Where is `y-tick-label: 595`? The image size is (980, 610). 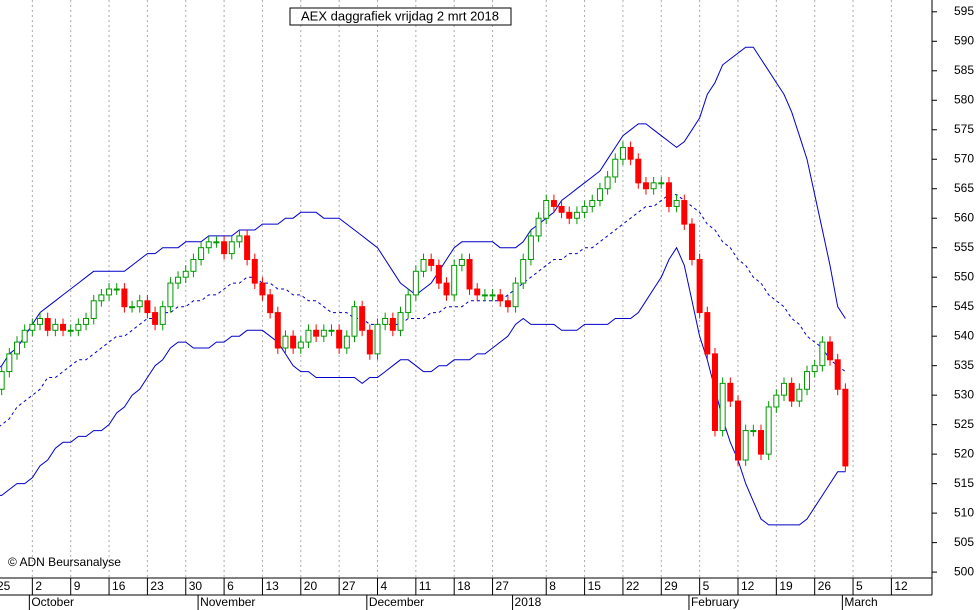 y-tick-label: 595 is located at coordinates (964, 11).